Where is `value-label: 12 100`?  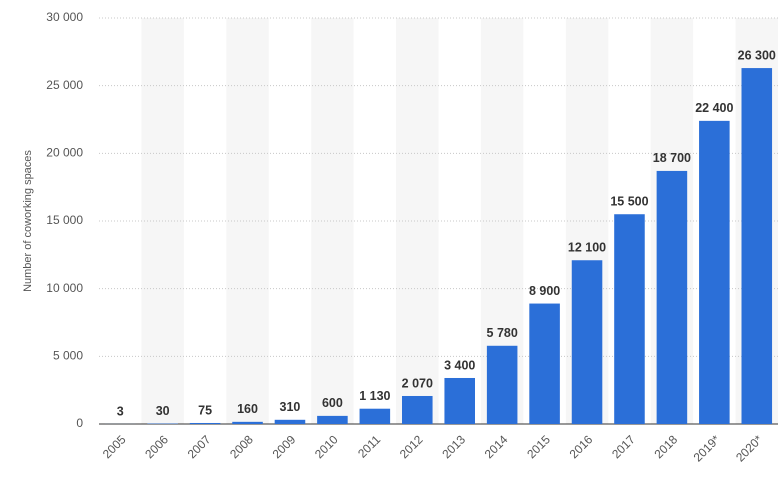
value-label: 12 100 is located at coordinates (587, 248).